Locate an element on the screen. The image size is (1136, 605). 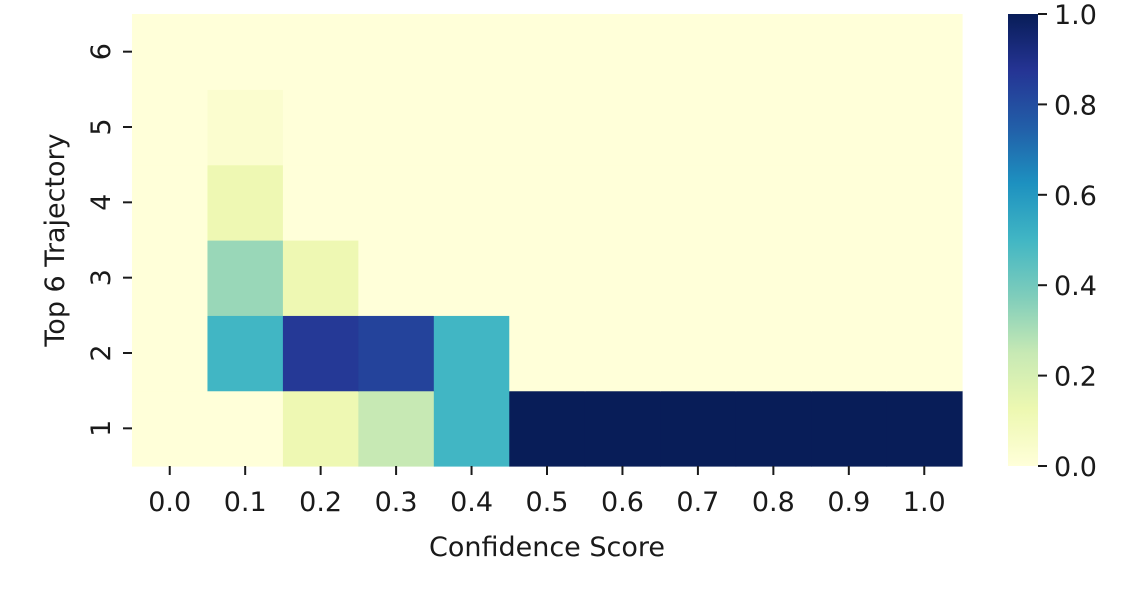
colorbar-tick-label: 0.6 is located at coordinates (1075, 196).